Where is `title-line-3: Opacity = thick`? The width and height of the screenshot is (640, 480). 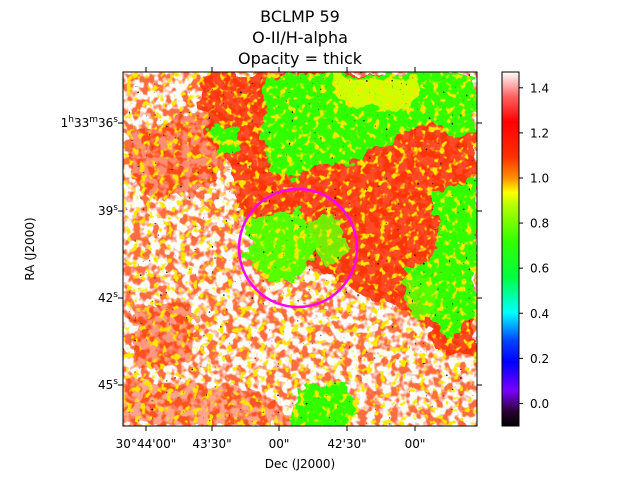
title-line-3: Opacity = thick is located at coordinates (300, 58).